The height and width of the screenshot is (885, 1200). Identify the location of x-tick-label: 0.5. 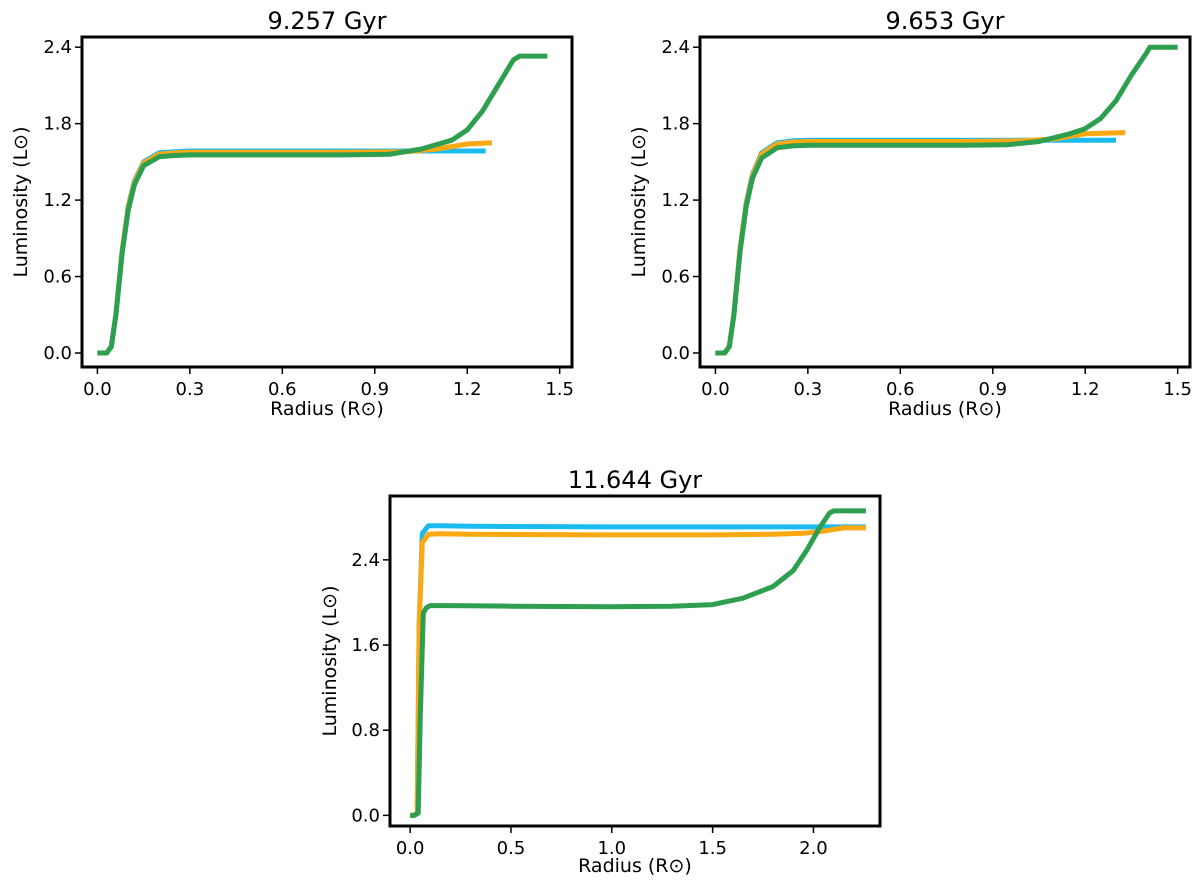
(511, 848).